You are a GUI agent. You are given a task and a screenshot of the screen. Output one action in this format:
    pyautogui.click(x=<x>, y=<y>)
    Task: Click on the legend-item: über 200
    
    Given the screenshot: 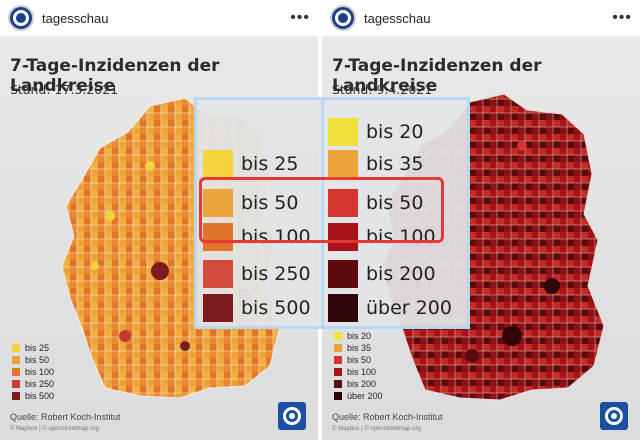 What is the action you would take?
    pyautogui.click(x=358, y=396)
    